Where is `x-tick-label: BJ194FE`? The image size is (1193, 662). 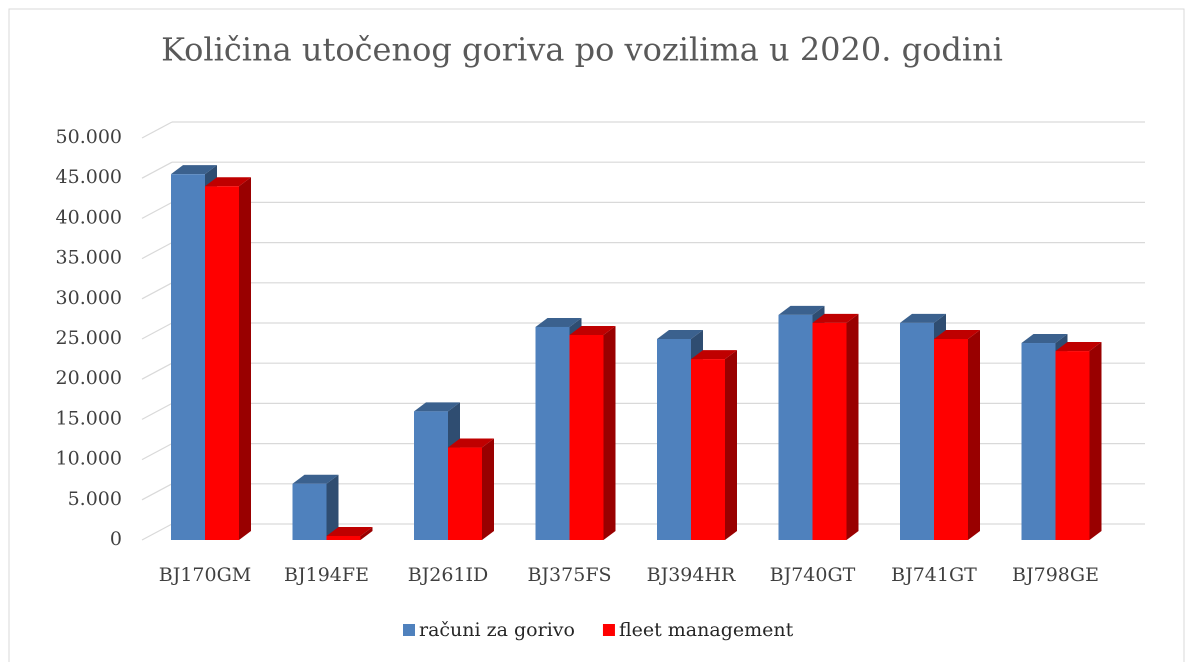 x-tick-label: BJ194FE is located at coordinates (326, 575).